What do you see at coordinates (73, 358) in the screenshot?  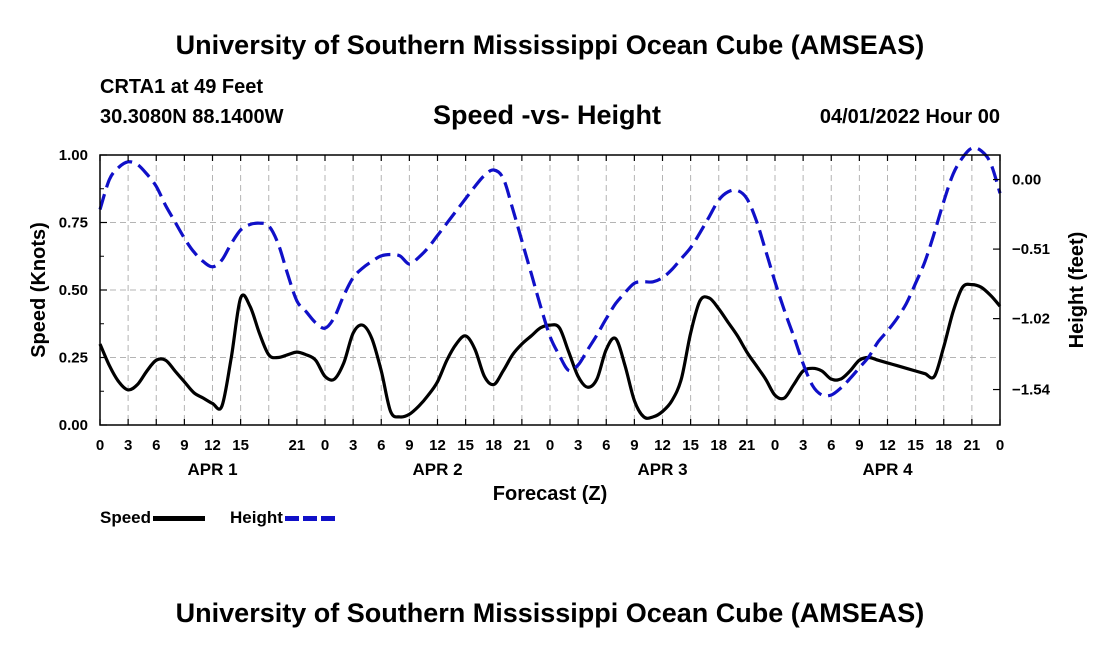 I see `y-tick-label: 0.25` at bounding box center [73, 358].